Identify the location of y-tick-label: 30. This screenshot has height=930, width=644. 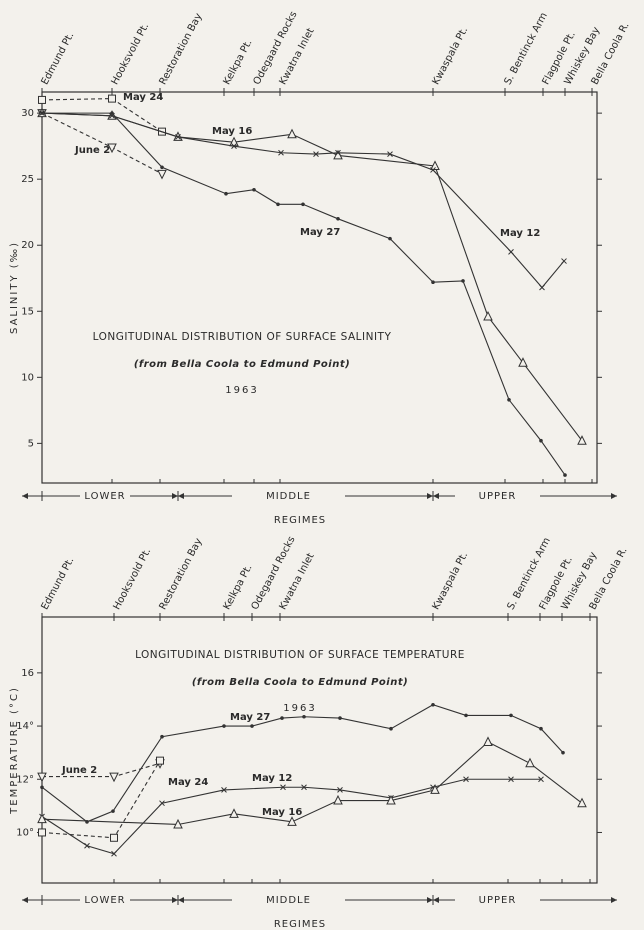
(27, 113).